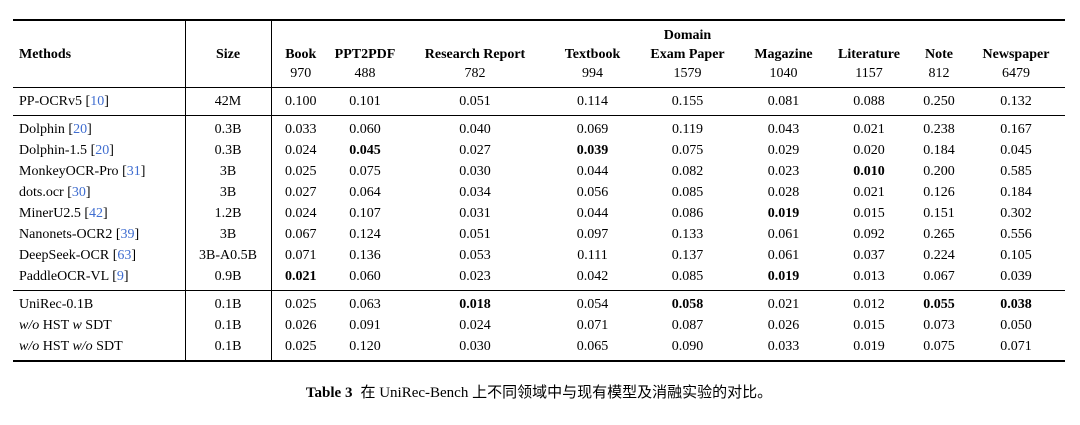 This screenshot has height=425, width=1080. I want to click on citation-link: 39, so click(127, 234).